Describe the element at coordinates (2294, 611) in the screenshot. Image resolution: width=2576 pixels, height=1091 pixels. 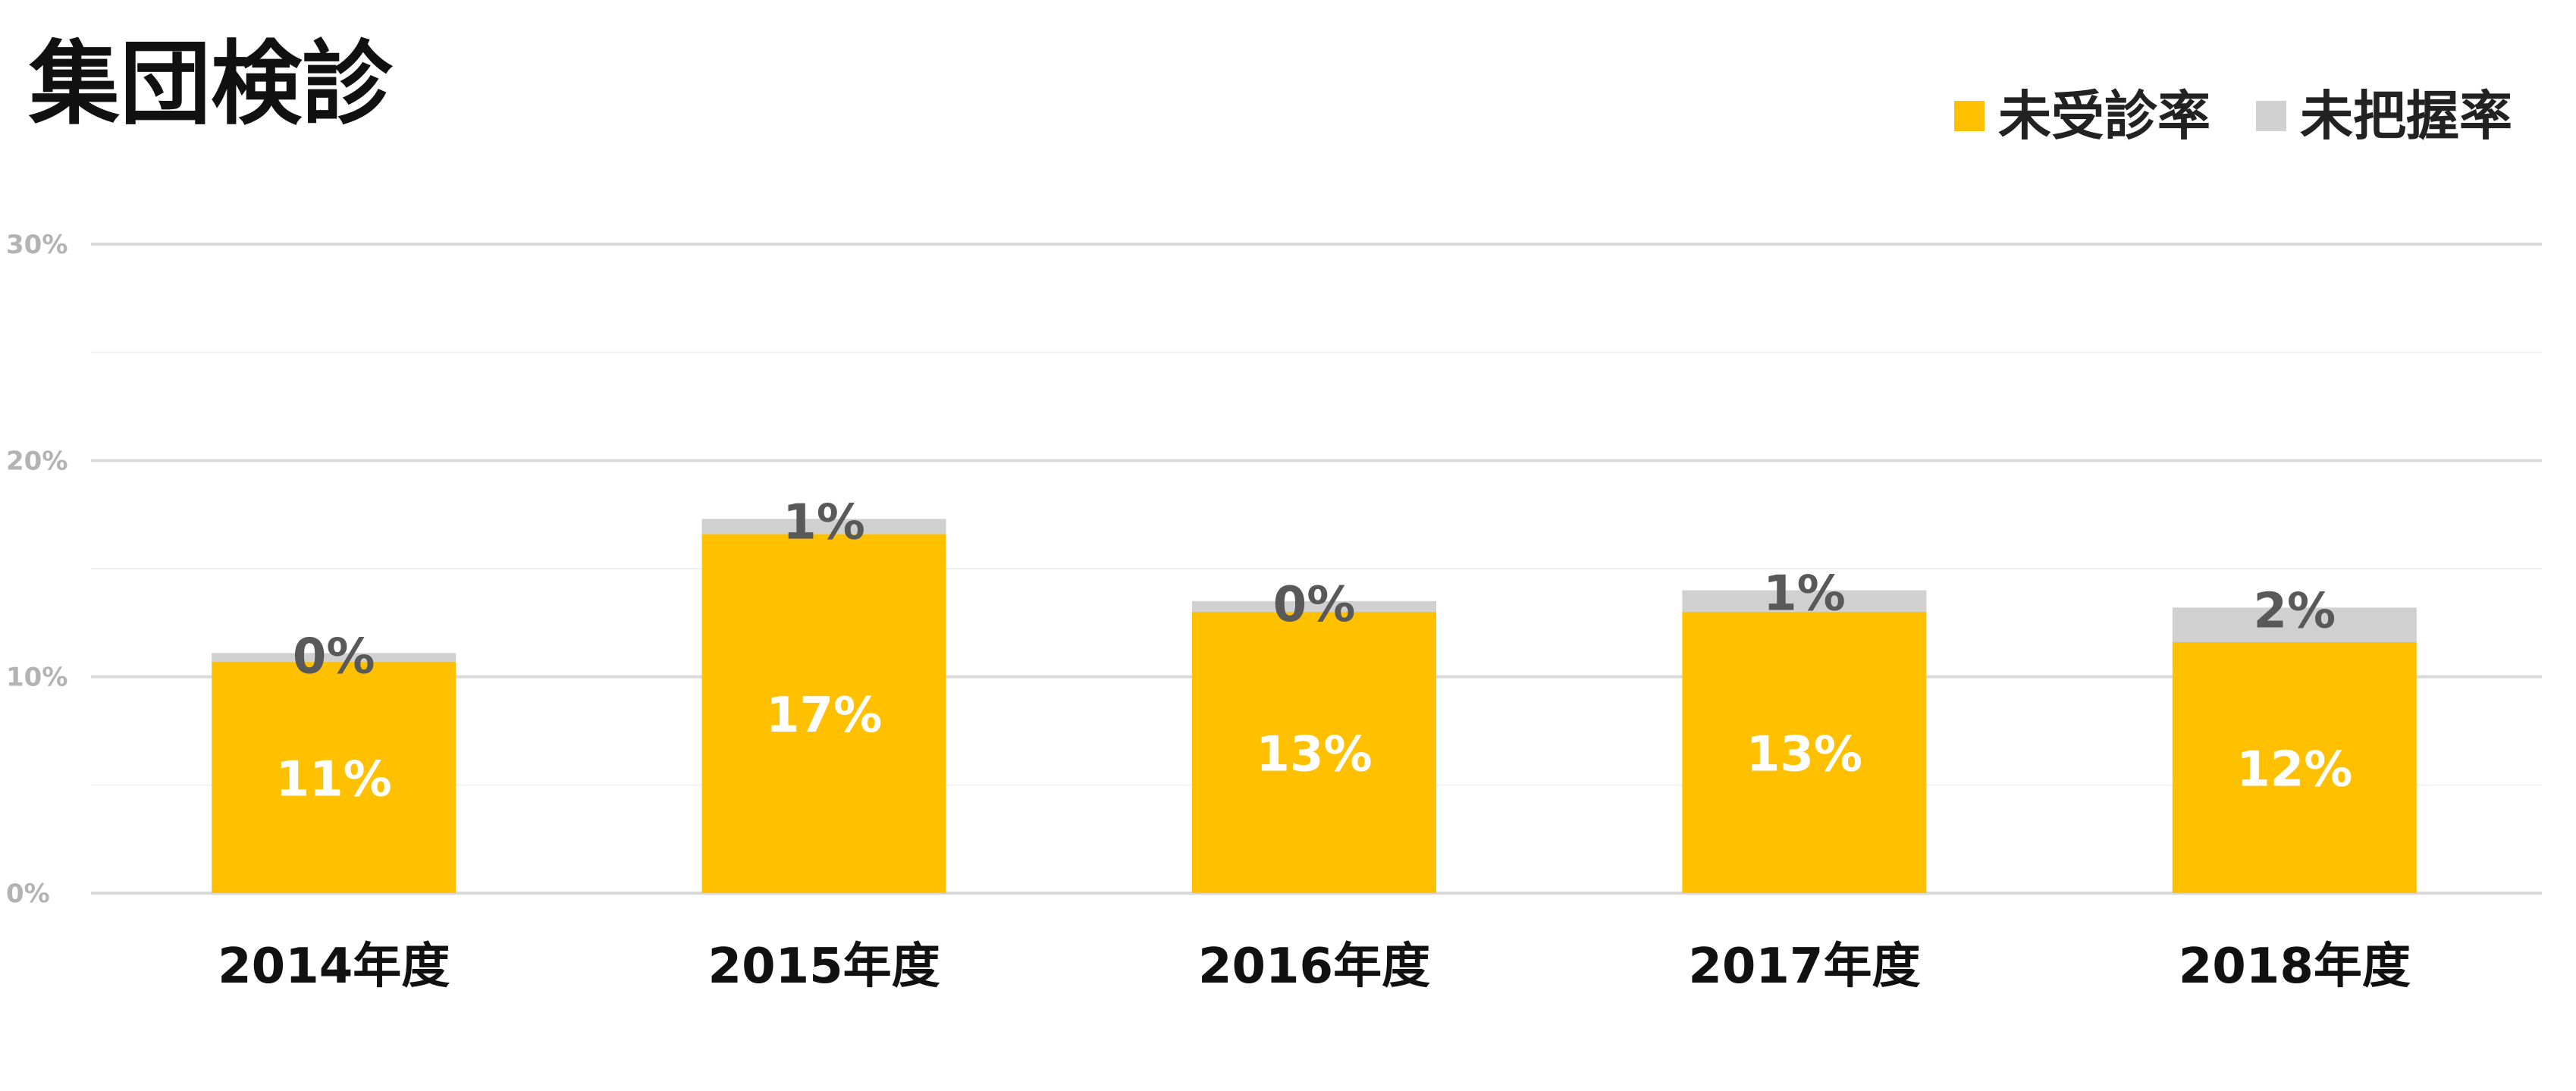
I see `data-label-unknown: 2%` at that location.